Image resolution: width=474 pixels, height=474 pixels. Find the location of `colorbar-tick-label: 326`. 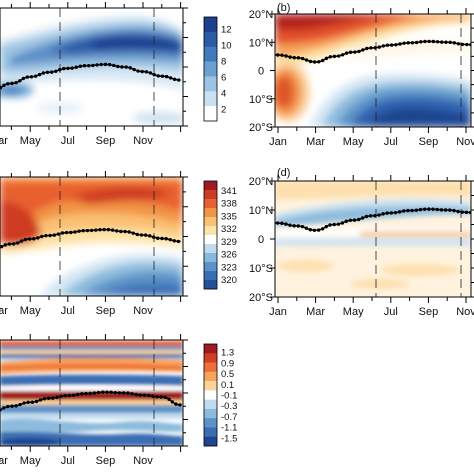

colorbar-tick-label: 326 is located at coordinates (229, 255).